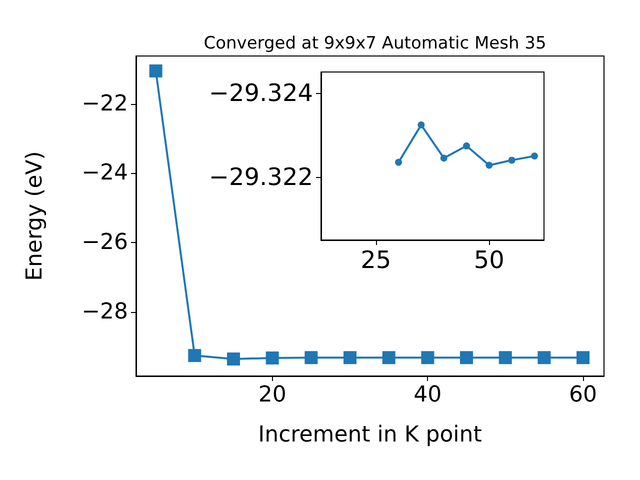 The width and height of the screenshot is (640, 480). Describe the element at coordinates (272, 395) in the screenshot. I see `x-tick-label: 20` at that location.